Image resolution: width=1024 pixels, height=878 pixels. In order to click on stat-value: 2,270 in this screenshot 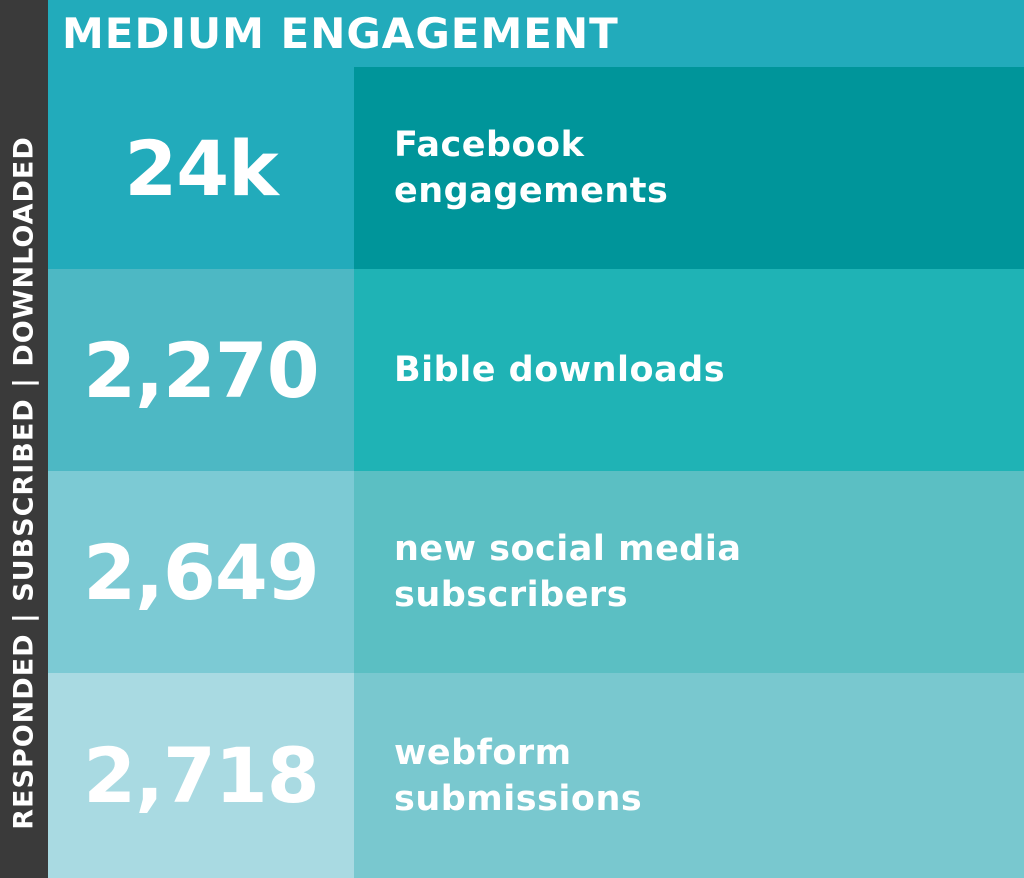, I will do `click(201, 370)`.